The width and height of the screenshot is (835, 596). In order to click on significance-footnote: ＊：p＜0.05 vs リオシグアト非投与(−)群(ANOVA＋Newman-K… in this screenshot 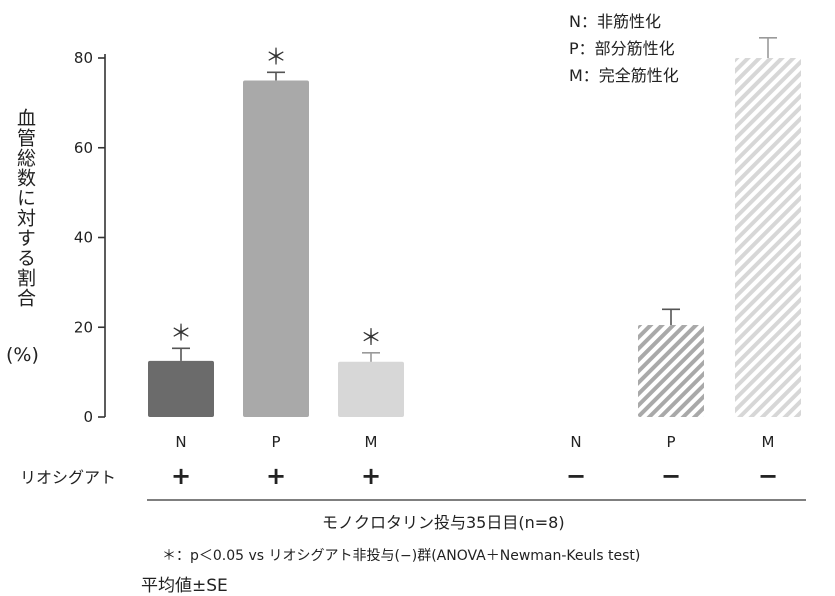, I will do `click(401, 556)`.